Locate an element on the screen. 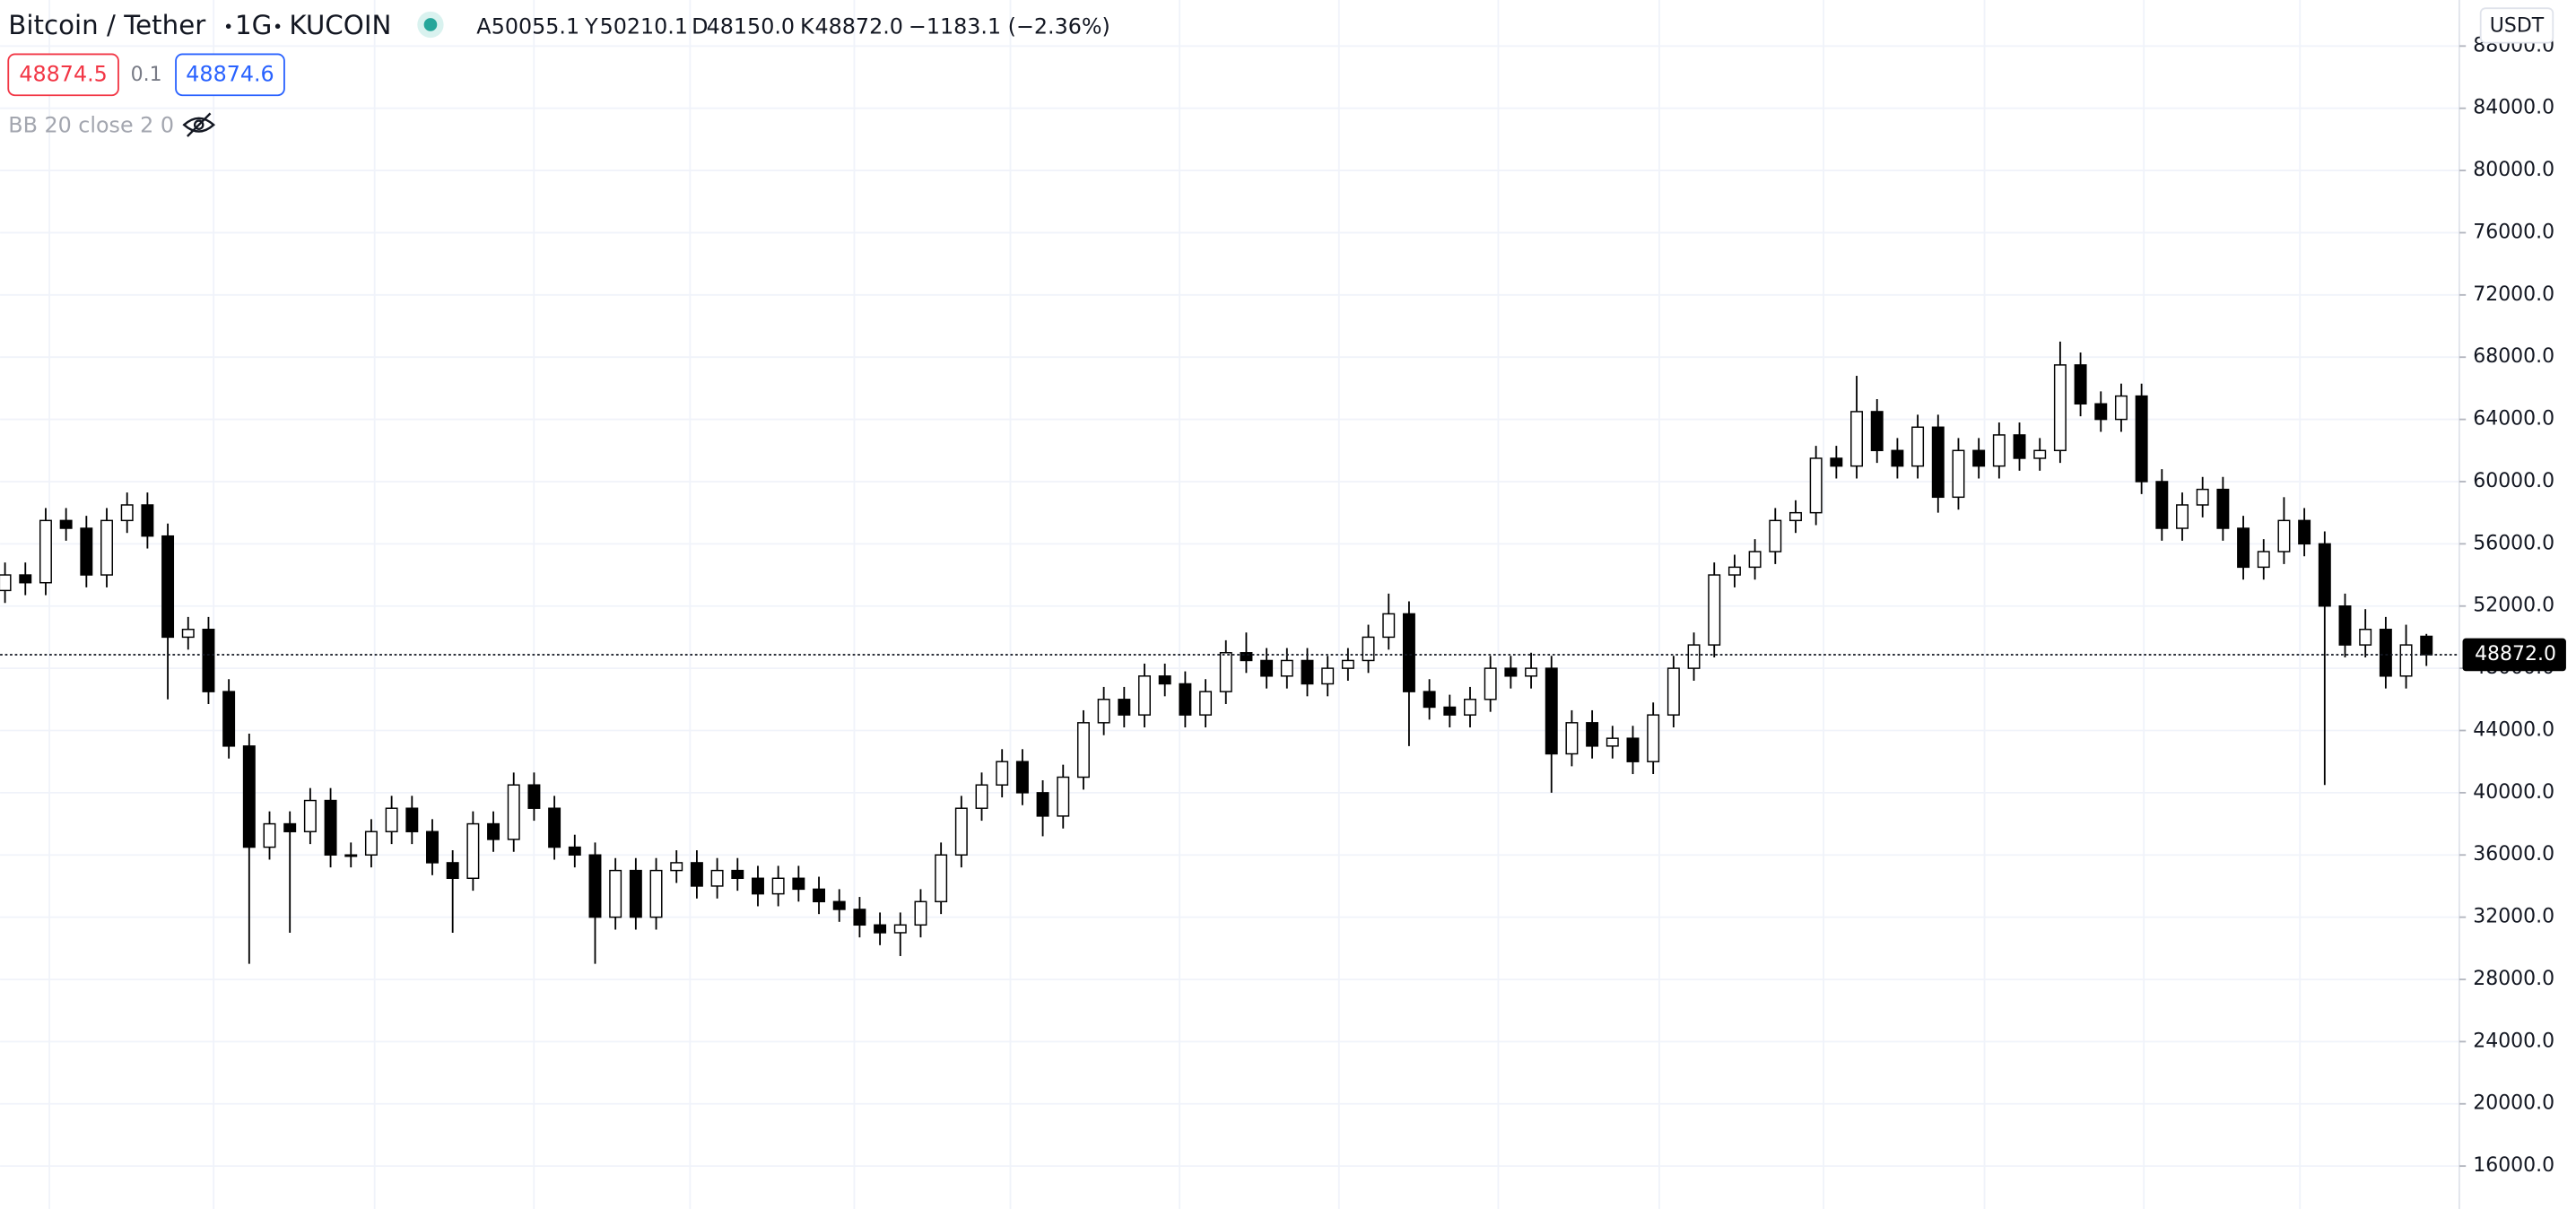 Image resolution: width=2576 pixels, height=1209 pixels. ohlc-value: 48150.0 is located at coordinates (751, 27).